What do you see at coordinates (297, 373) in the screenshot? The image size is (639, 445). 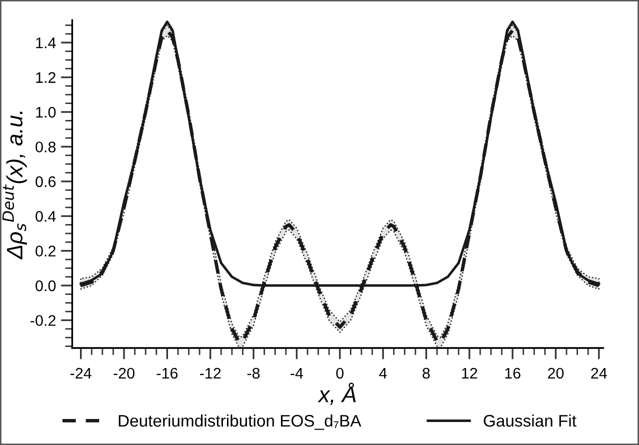 I see `x-tick-label: -4` at bounding box center [297, 373].